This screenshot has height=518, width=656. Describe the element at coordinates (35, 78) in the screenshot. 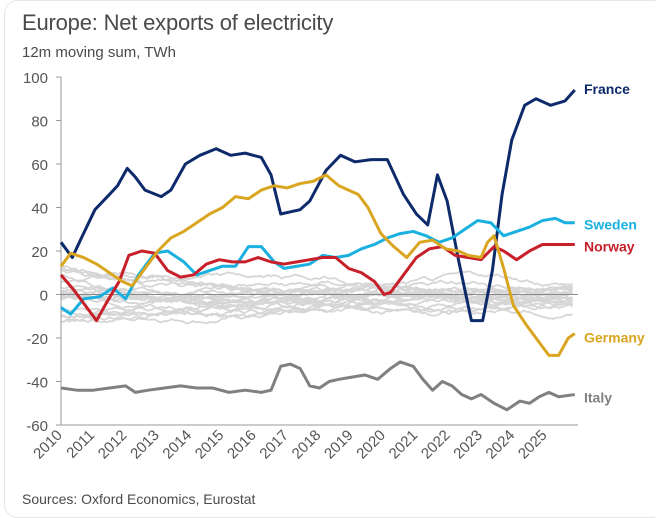

I see `y-tick-label: 100` at that location.